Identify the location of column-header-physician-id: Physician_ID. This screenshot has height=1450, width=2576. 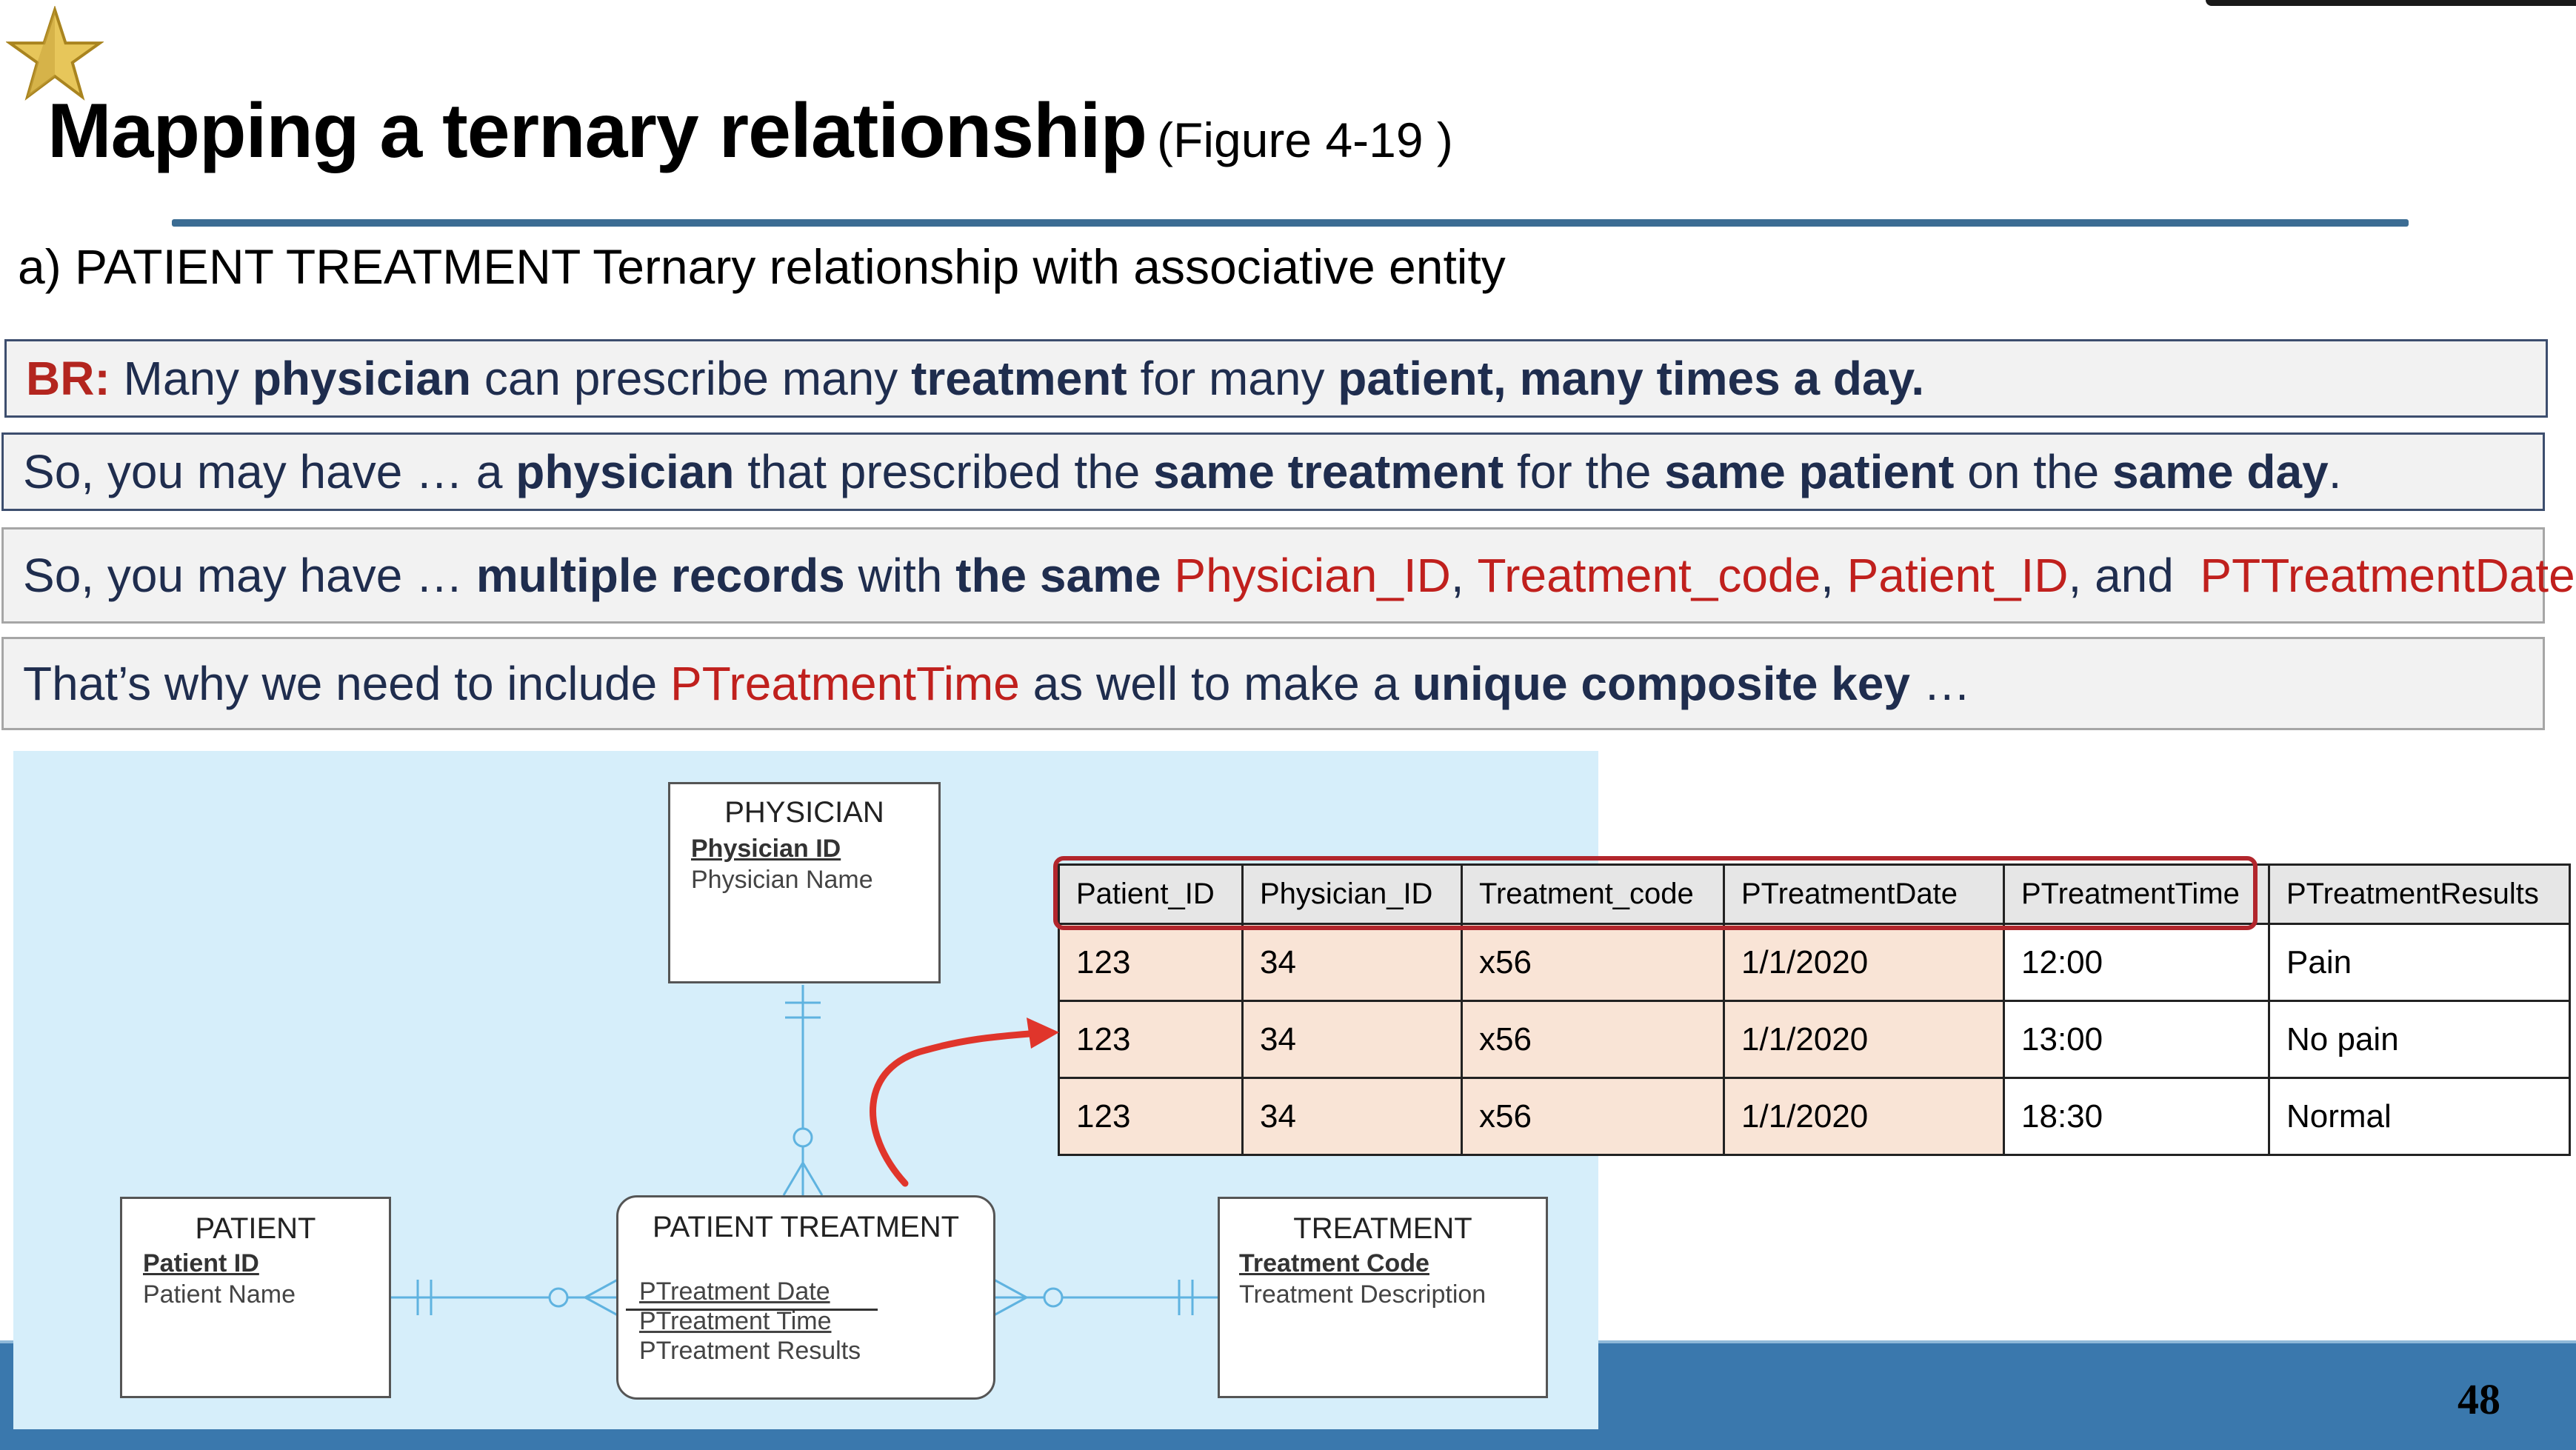
(1352, 894).